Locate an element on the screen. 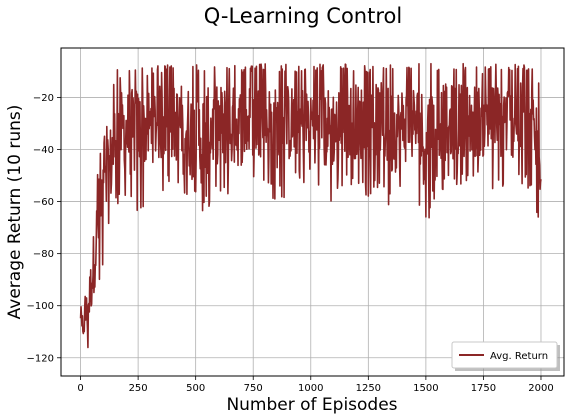 This screenshot has width=569, height=419. y-tick-label: −60 is located at coordinates (43, 202).